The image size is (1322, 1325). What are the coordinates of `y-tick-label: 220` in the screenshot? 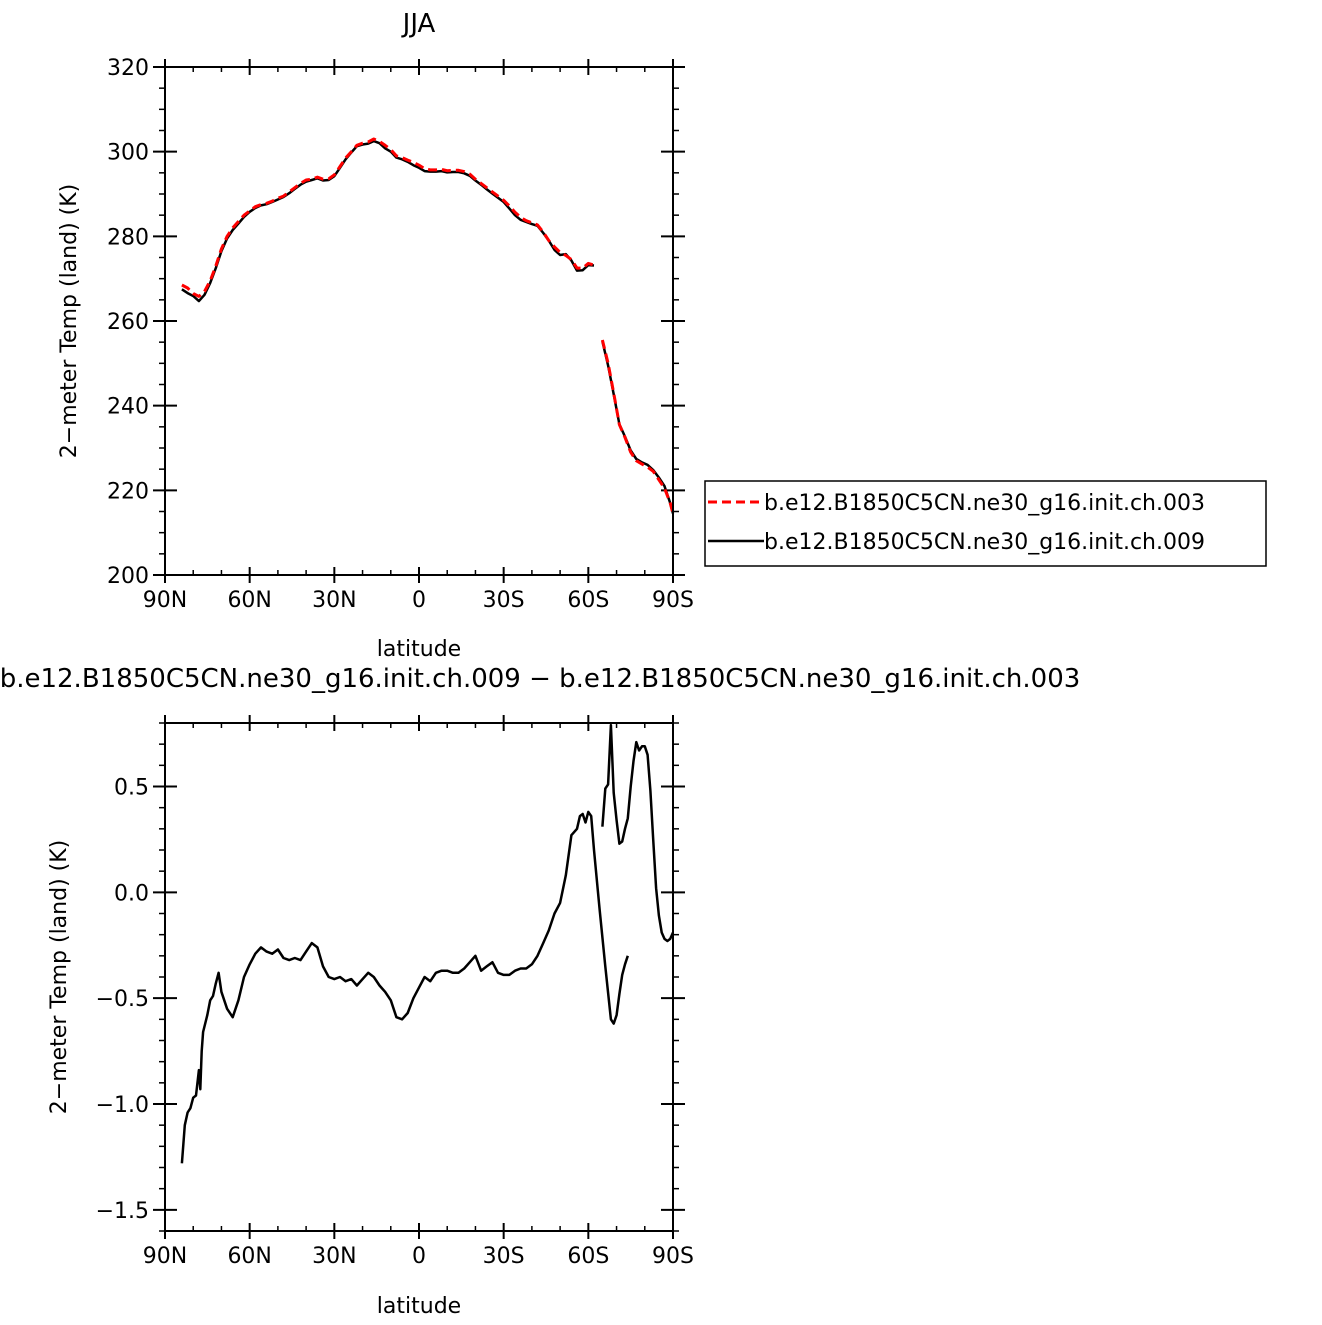 It's located at (128, 491).